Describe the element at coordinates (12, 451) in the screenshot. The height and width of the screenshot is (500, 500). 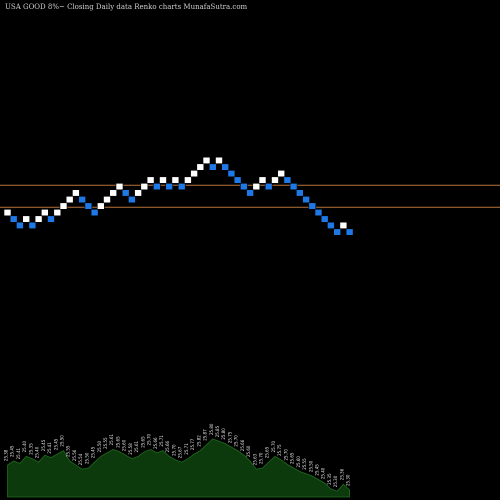
I see `volume-label-2: 25.45` at that location.